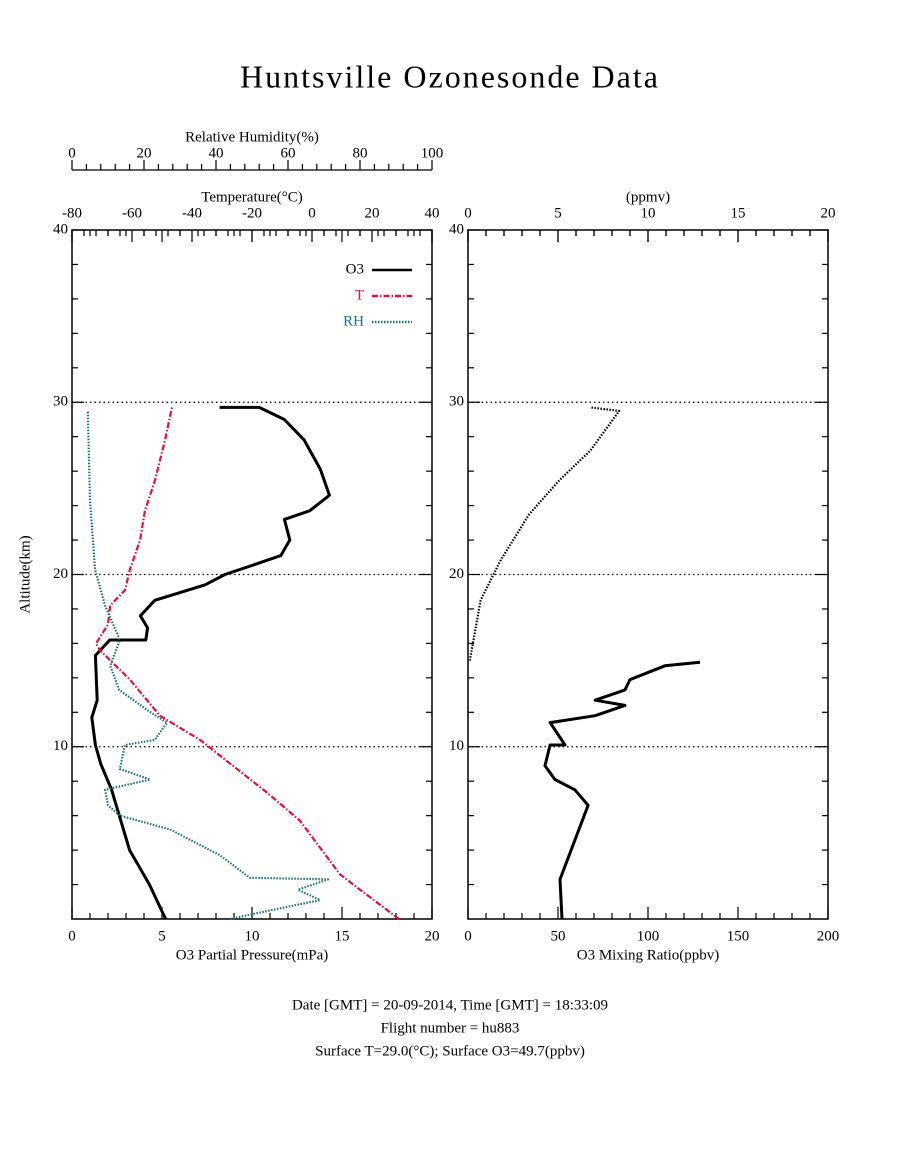  What do you see at coordinates (558, 936) in the screenshot?
I see `x-tick-label: 50` at bounding box center [558, 936].